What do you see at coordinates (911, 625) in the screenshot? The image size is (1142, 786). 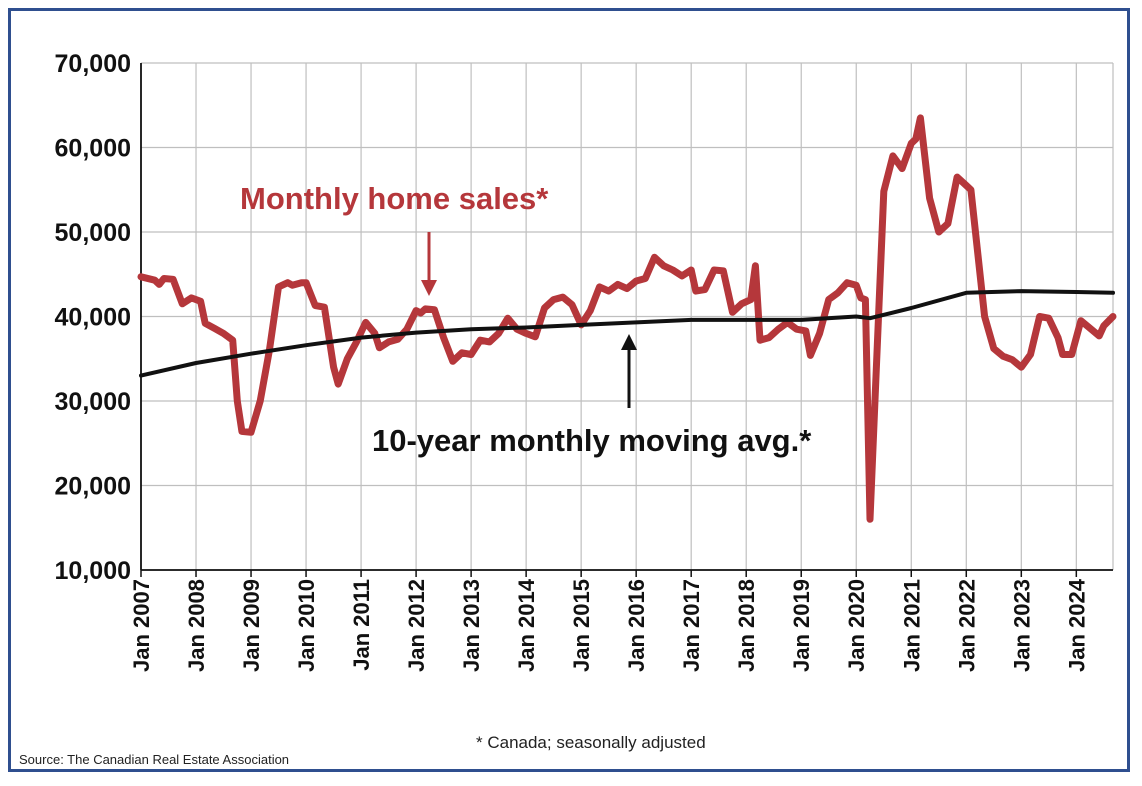 I see `x-tick-label: Jan 2021` at bounding box center [911, 625].